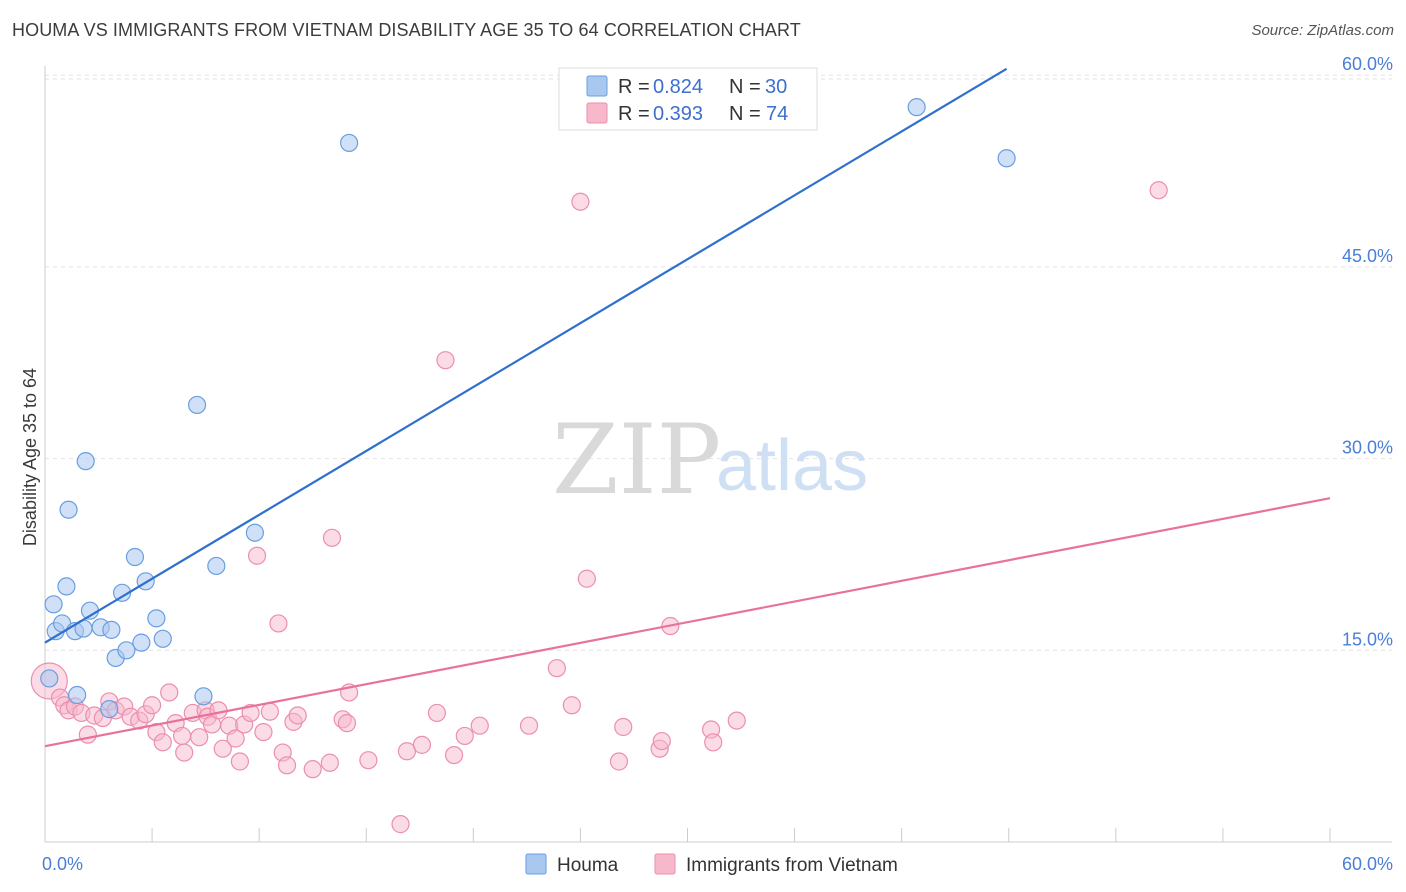 This screenshot has height=892, width=1406. I want to click on bottom-legend-houma-label: Houma, so click(588, 865).